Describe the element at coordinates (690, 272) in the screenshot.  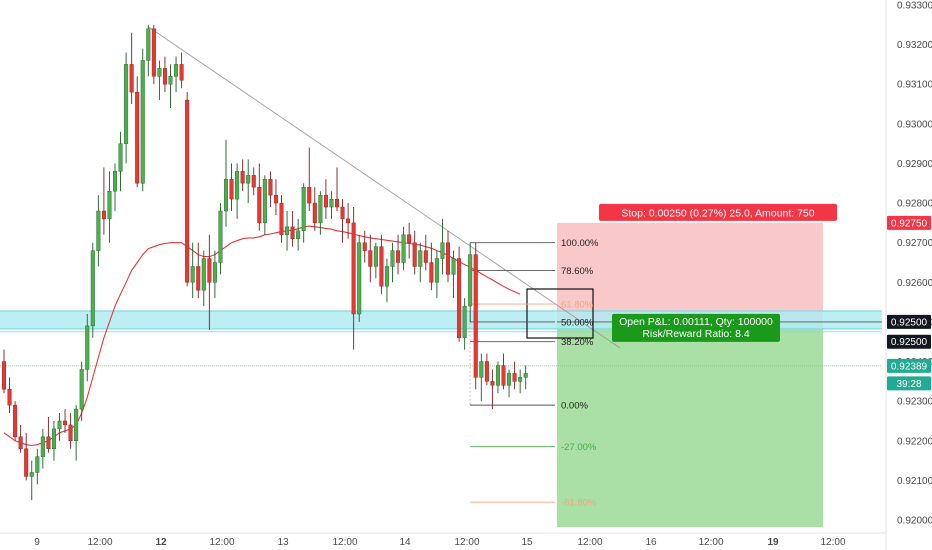
I see `stop-zone` at that location.